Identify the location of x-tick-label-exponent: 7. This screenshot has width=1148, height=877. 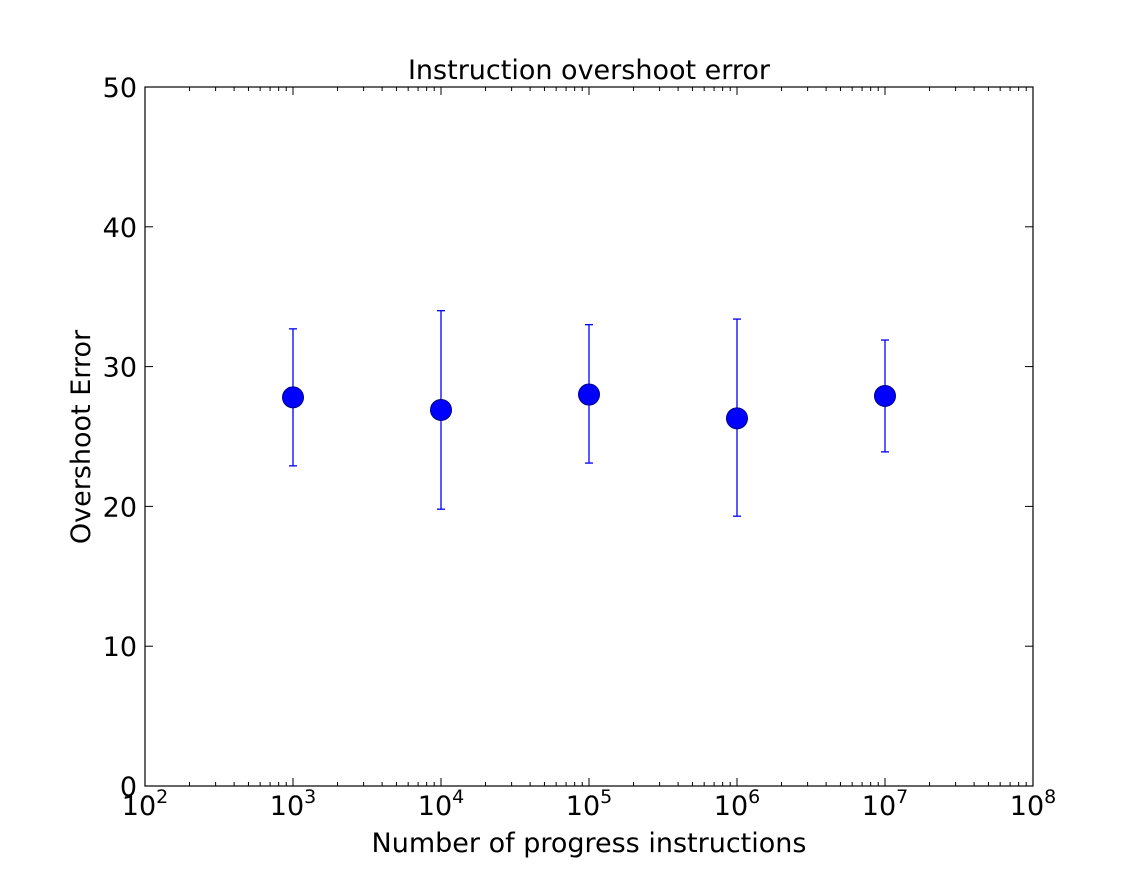
(902, 797).